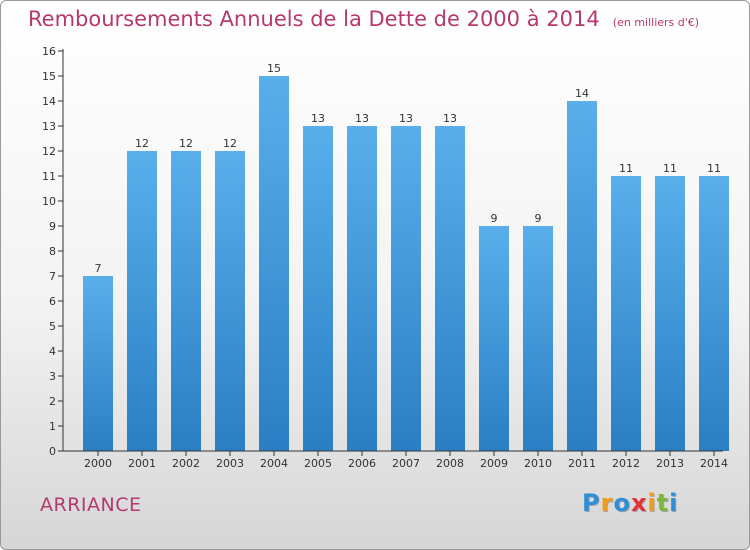 This screenshot has height=550, width=750. Describe the element at coordinates (98, 463) in the screenshot. I see `x-tick-label-2000: 2000` at that location.